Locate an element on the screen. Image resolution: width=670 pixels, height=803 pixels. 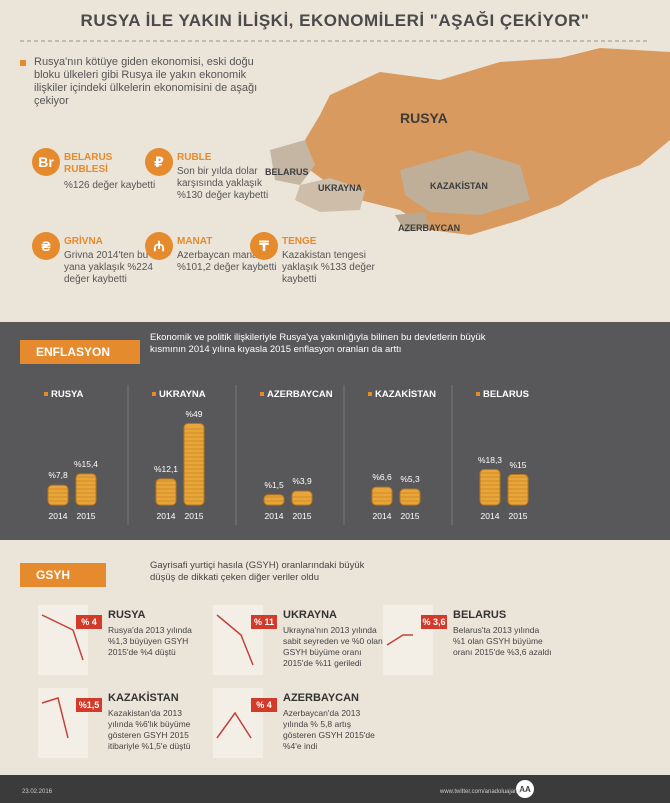
country-name: RUSYA is located at coordinates (67, 394).